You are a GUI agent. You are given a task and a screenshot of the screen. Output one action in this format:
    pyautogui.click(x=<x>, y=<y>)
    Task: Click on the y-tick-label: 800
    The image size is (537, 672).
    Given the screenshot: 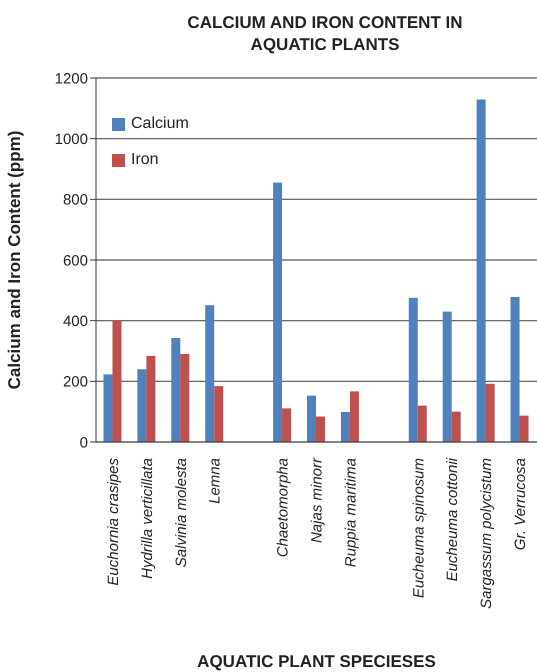 What is the action you would take?
    pyautogui.click(x=75, y=200)
    